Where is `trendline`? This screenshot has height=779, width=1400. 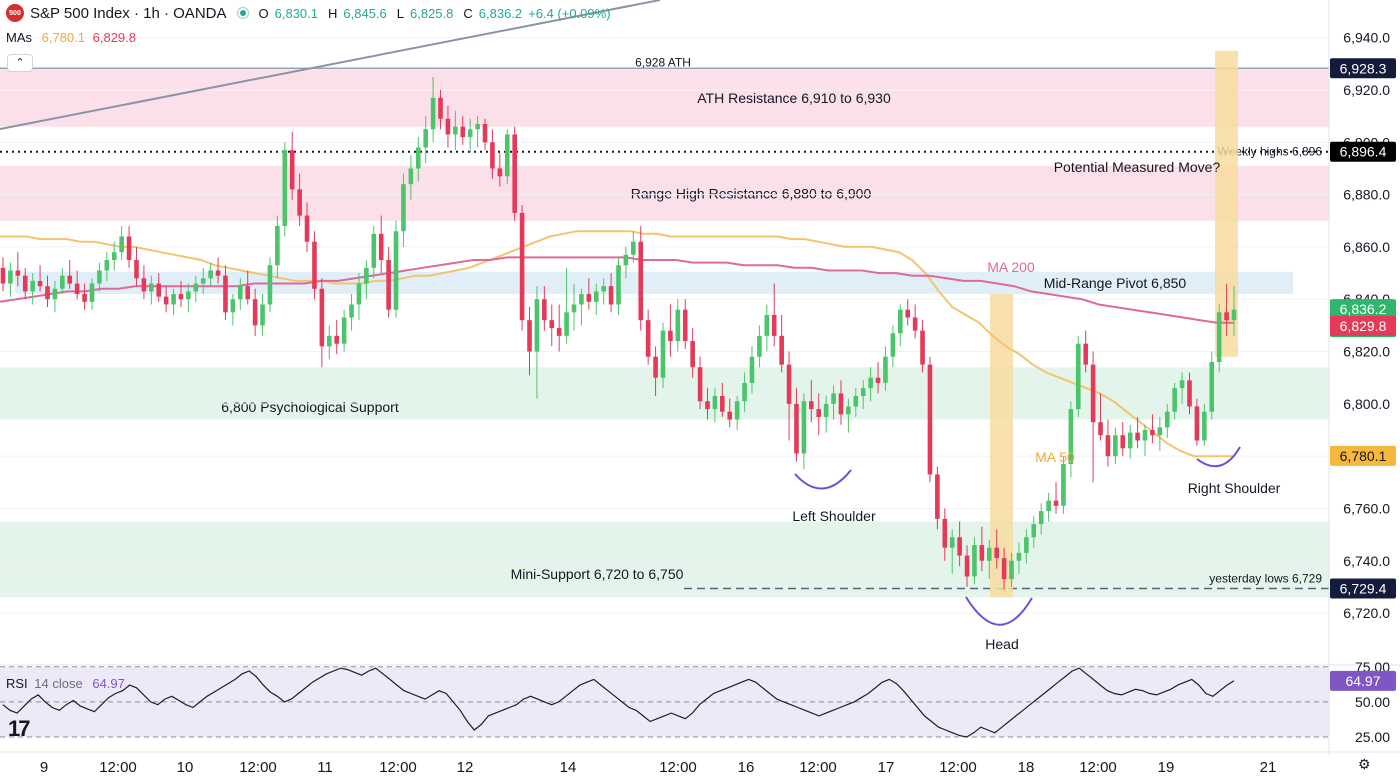
trendline is located at coordinates (330, 65).